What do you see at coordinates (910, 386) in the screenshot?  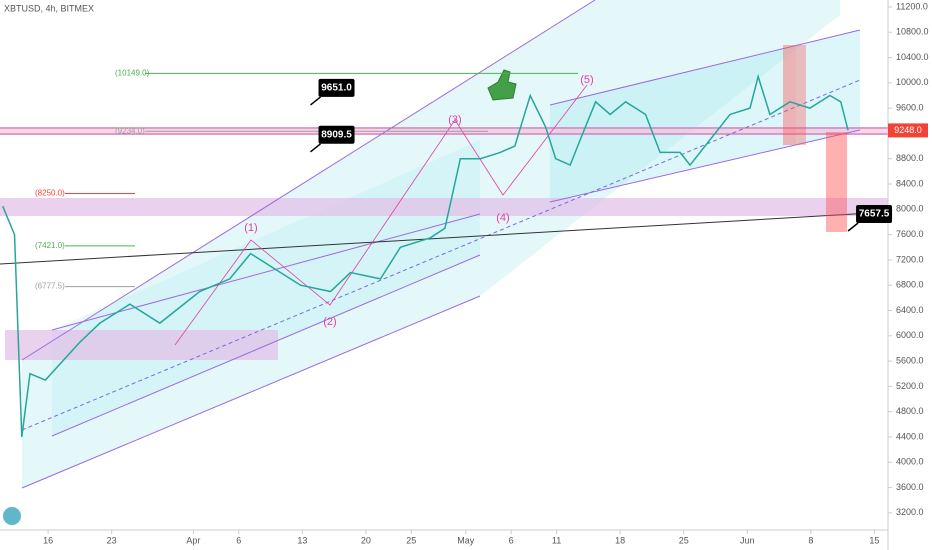 I see `y-tick-label: 5200.0` at bounding box center [910, 386].